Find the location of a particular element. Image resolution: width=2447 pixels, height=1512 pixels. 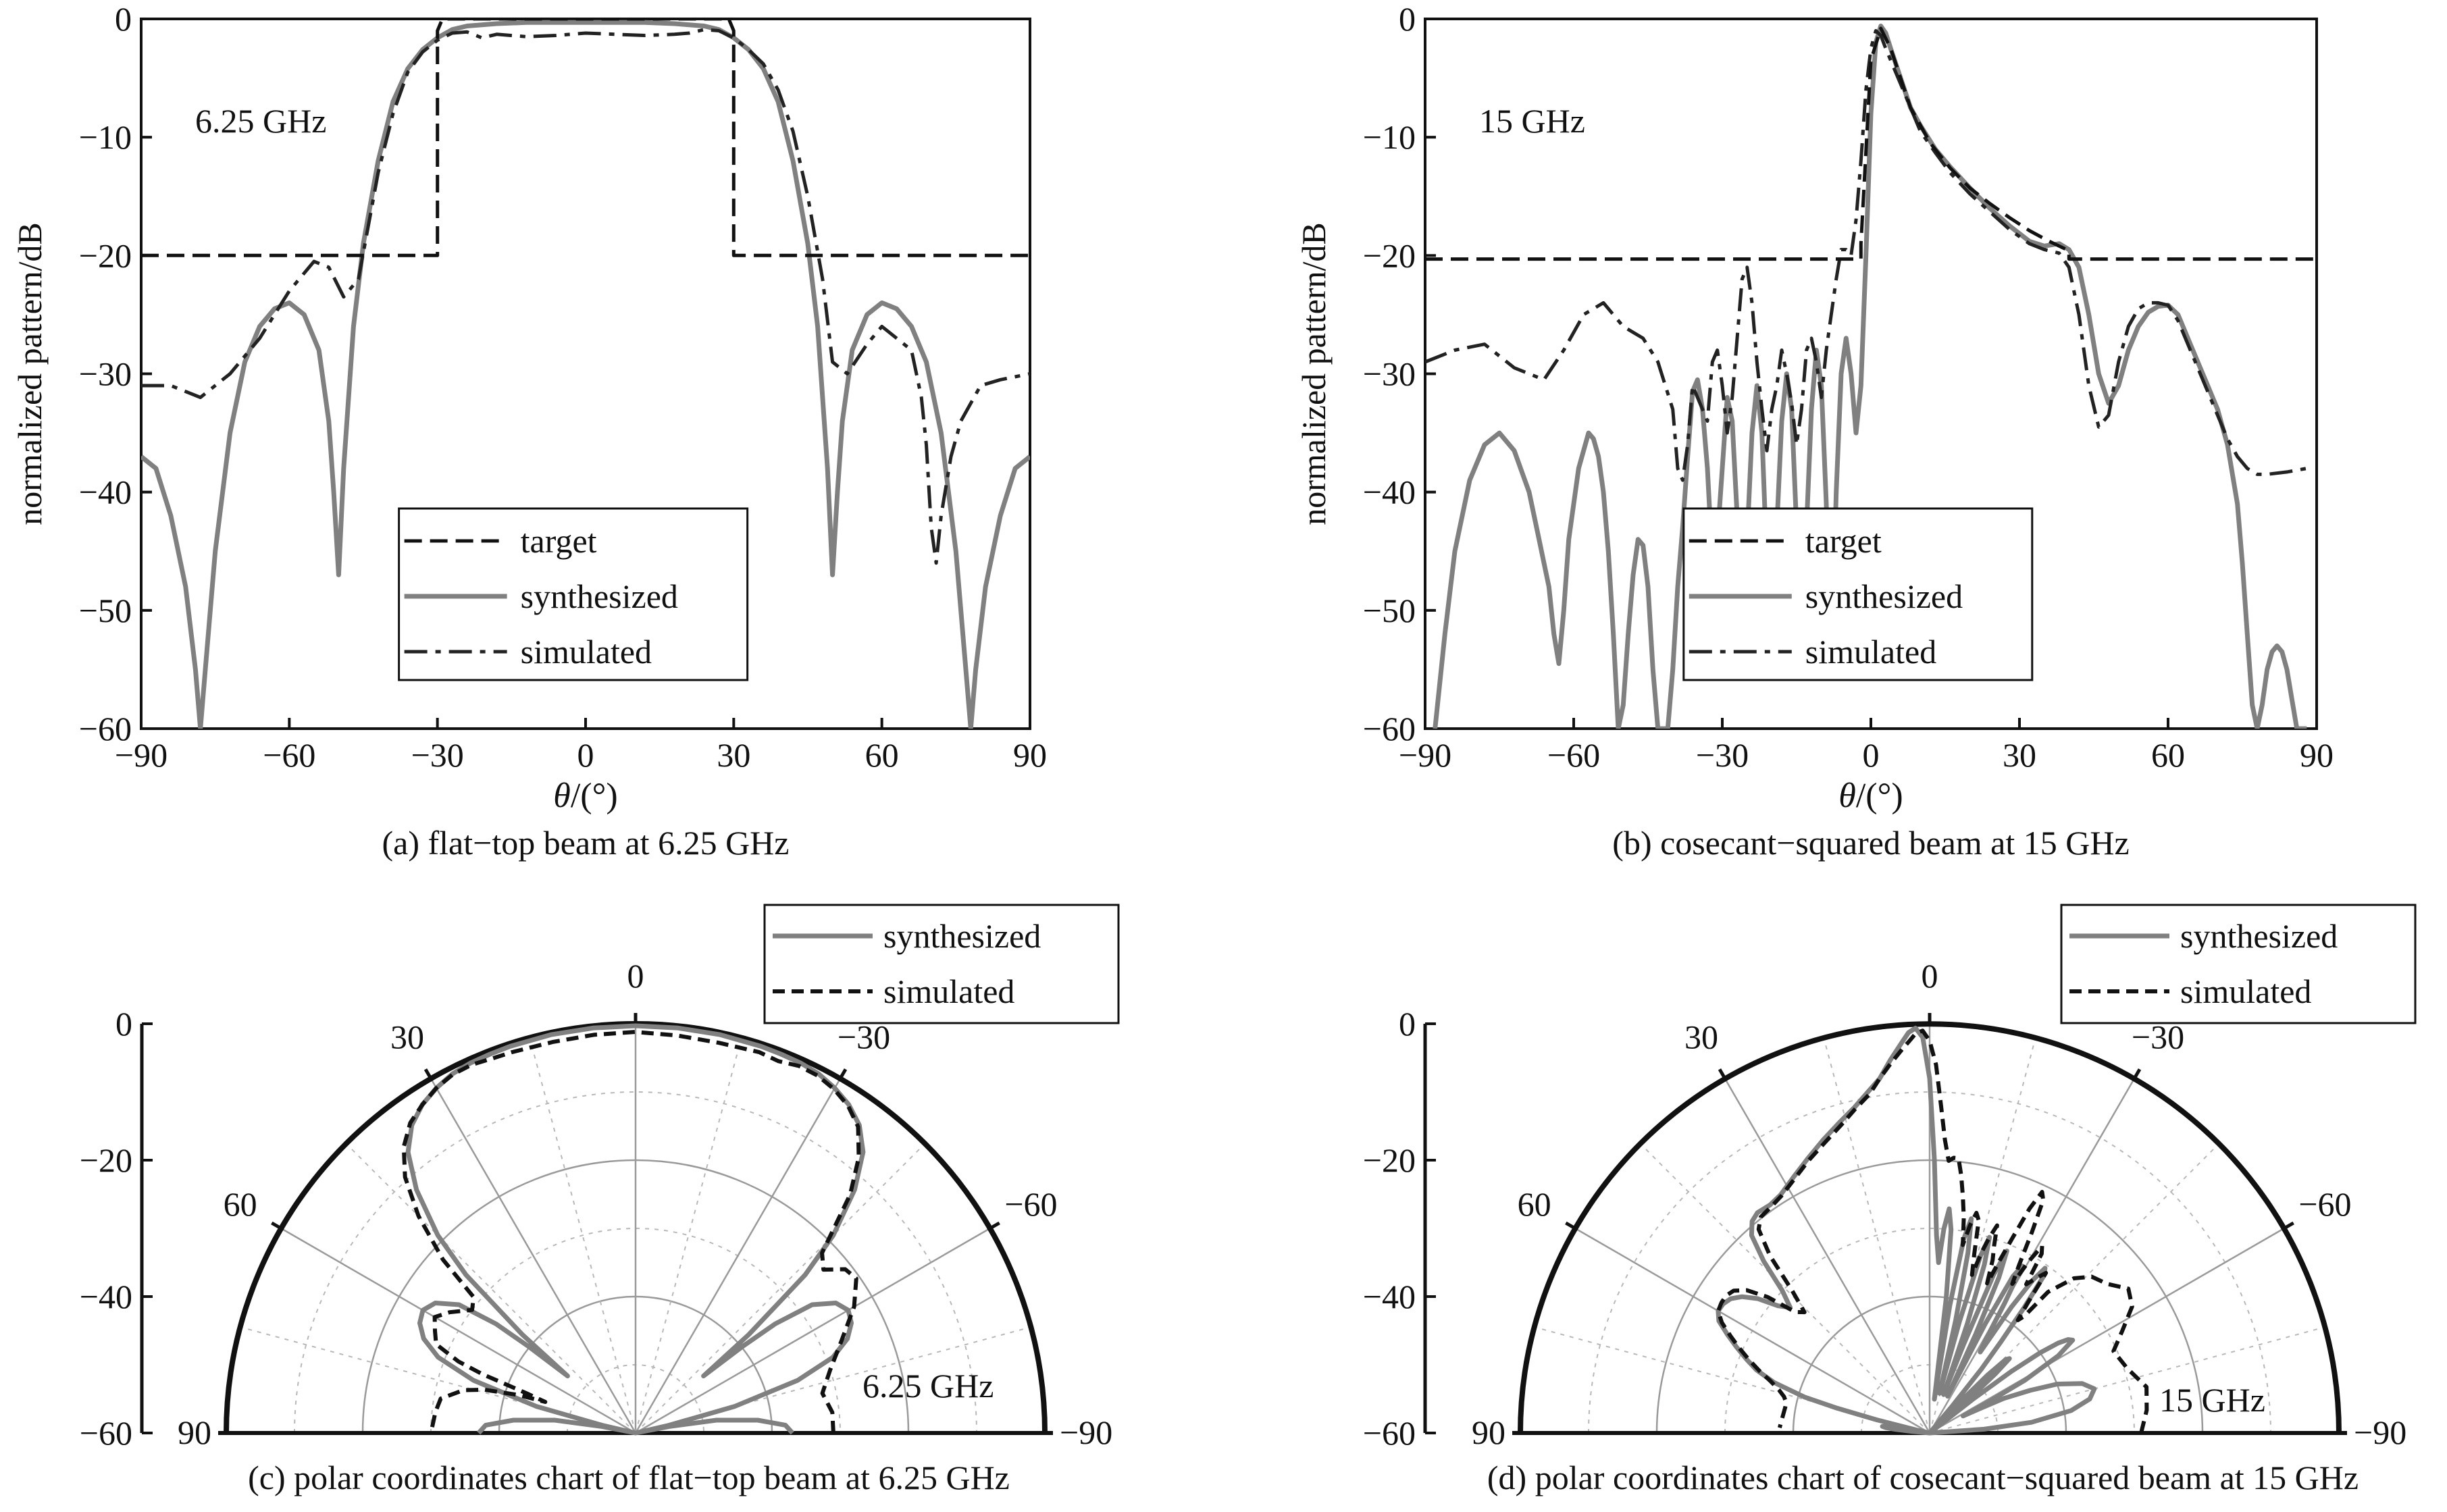

frequency-annotation: 15 GHz is located at coordinates (2212, 1400).